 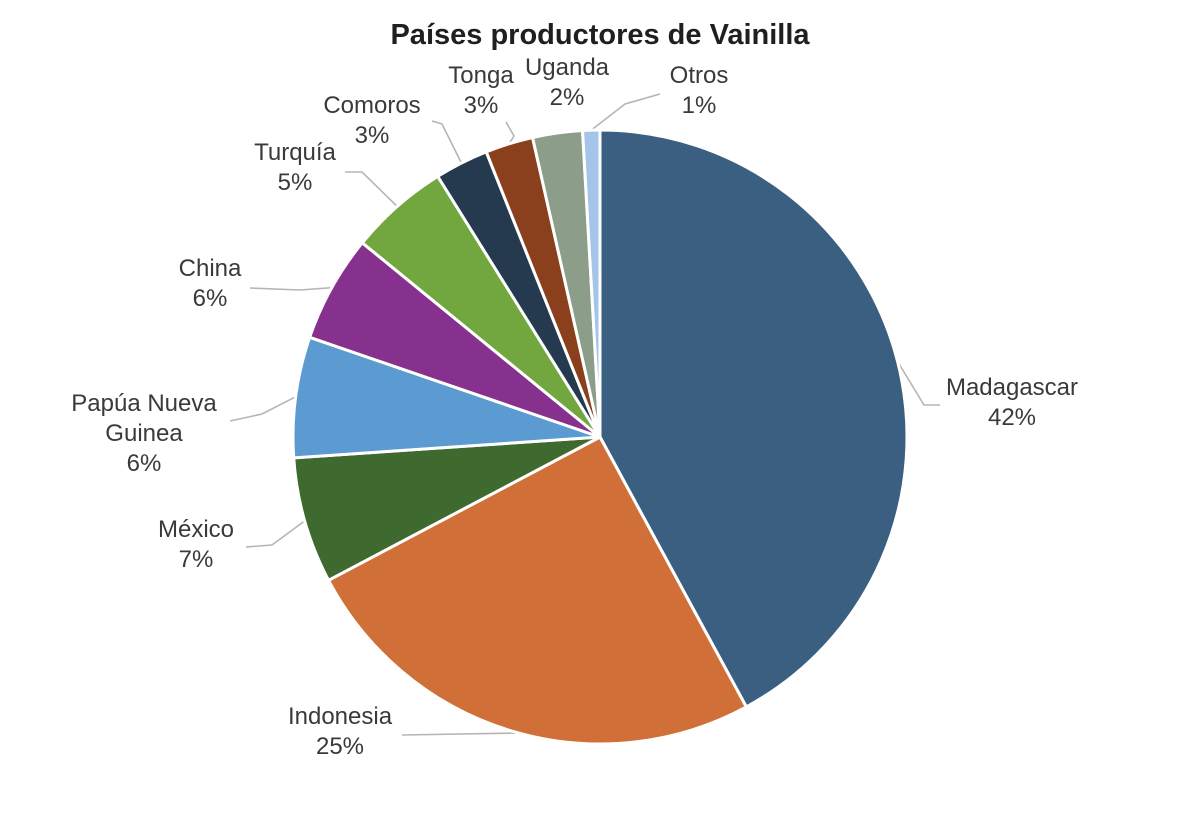 I want to click on slice-label-tonga: Tonga 3%, so click(x=481, y=90).